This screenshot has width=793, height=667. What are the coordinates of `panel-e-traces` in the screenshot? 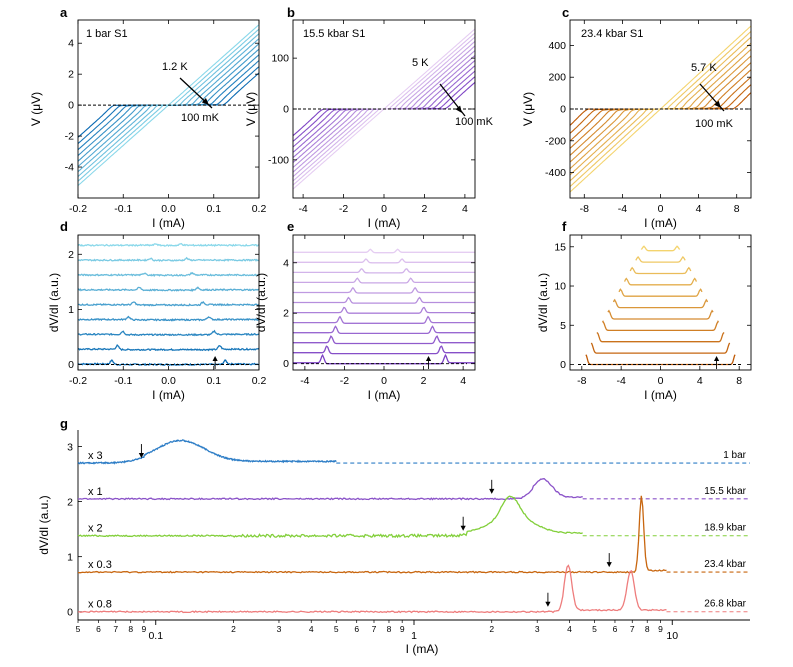 It's located at (384, 306).